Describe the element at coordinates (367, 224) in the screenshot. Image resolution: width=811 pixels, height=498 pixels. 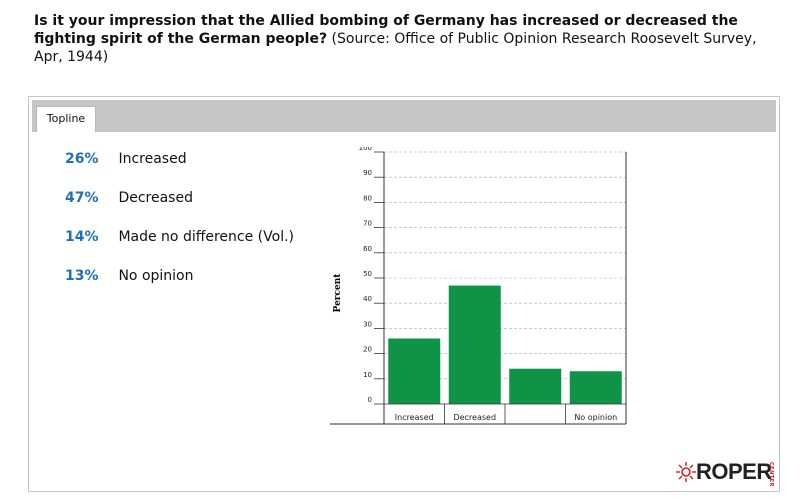
I see `y-tick-label: 70` at that location.